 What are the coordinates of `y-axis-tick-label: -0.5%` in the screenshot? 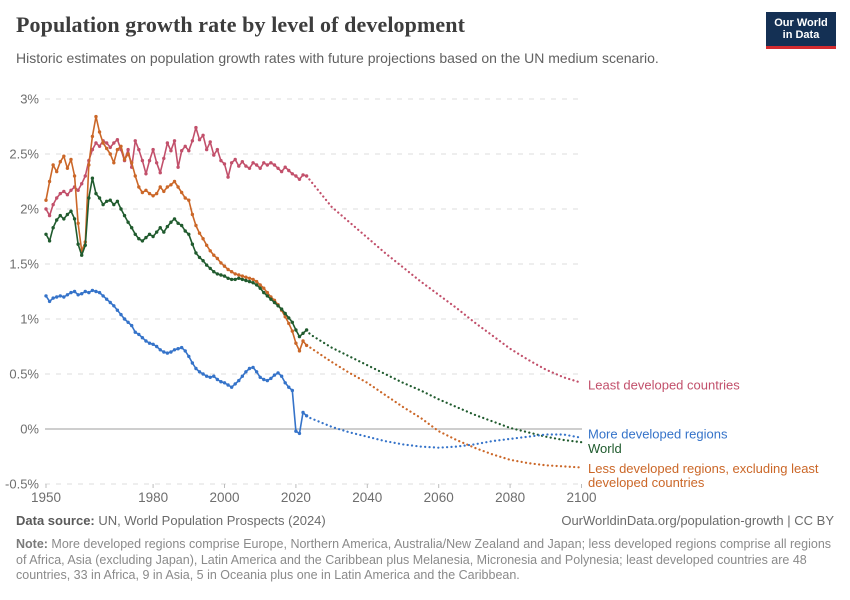 It's located at (22, 484).